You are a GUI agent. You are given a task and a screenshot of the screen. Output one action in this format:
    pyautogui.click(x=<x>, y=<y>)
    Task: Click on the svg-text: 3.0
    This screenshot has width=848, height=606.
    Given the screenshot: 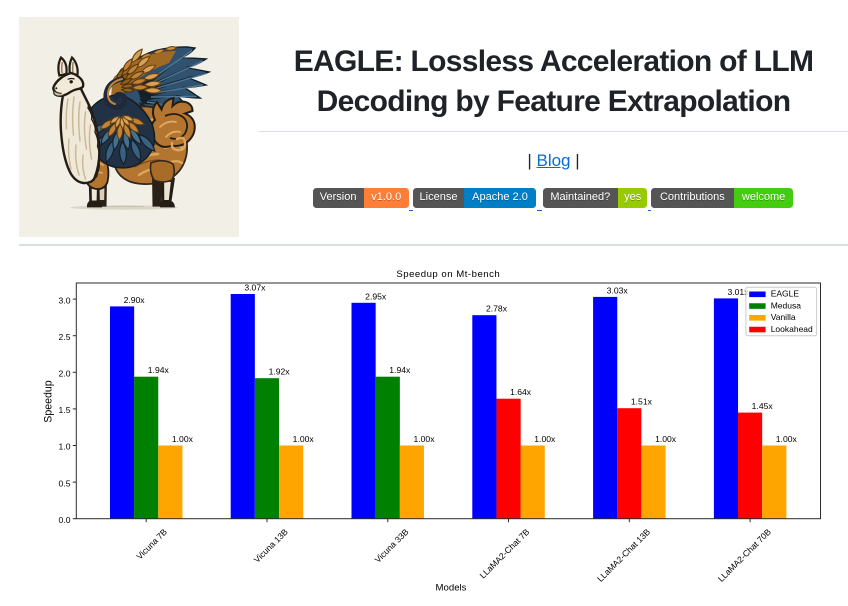 What is the action you would take?
    pyautogui.click(x=65, y=300)
    